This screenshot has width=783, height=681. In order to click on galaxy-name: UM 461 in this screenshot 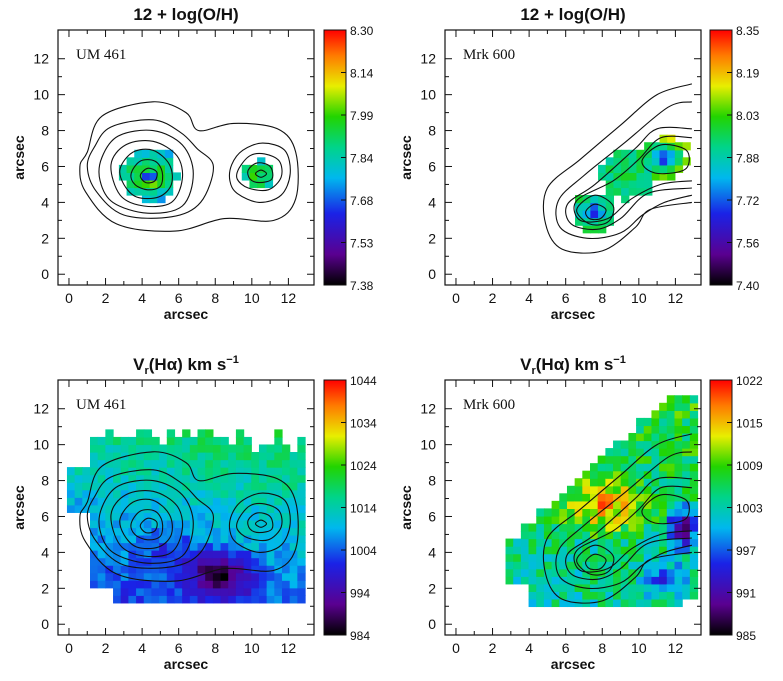, I will do `click(101, 55)`.